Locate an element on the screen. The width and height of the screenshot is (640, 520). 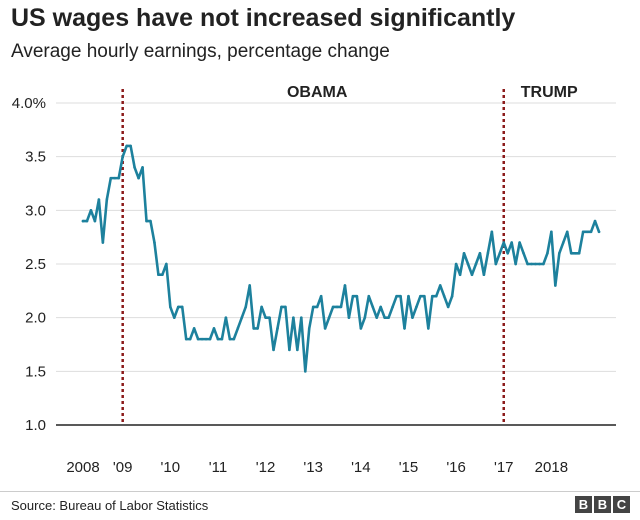
logo-letter-c: C is located at coordinates (621, 504).